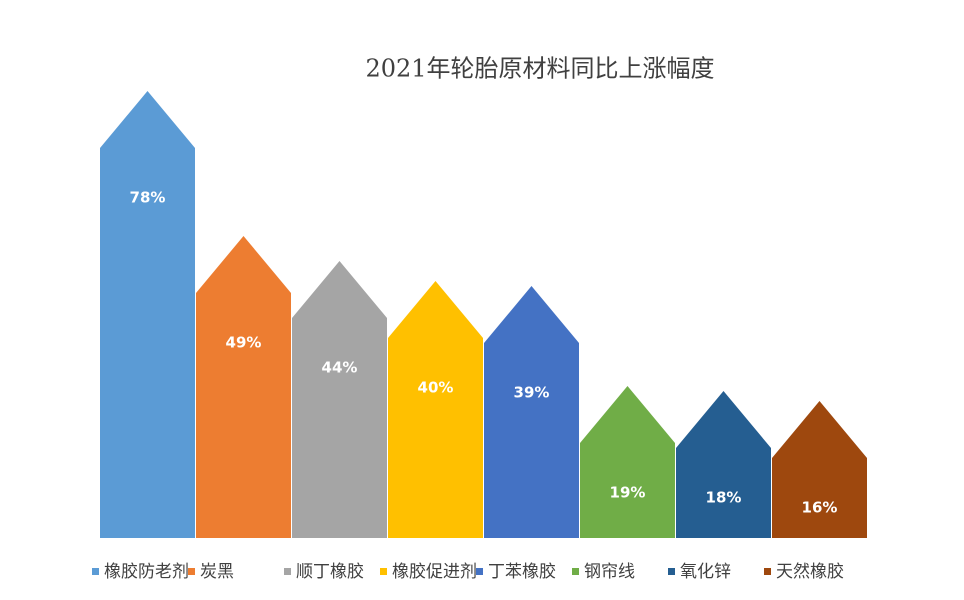 This screenshot has width=964, height=600. I want to click on value-label: 16%, so click(820, 508).